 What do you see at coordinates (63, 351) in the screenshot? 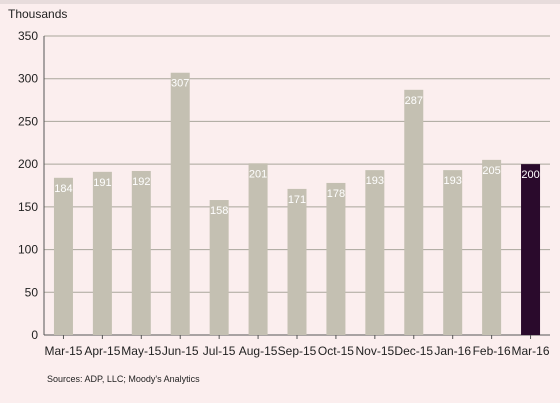
I see `x-tick-label: Mar-15` at bounding box center [63, 351].